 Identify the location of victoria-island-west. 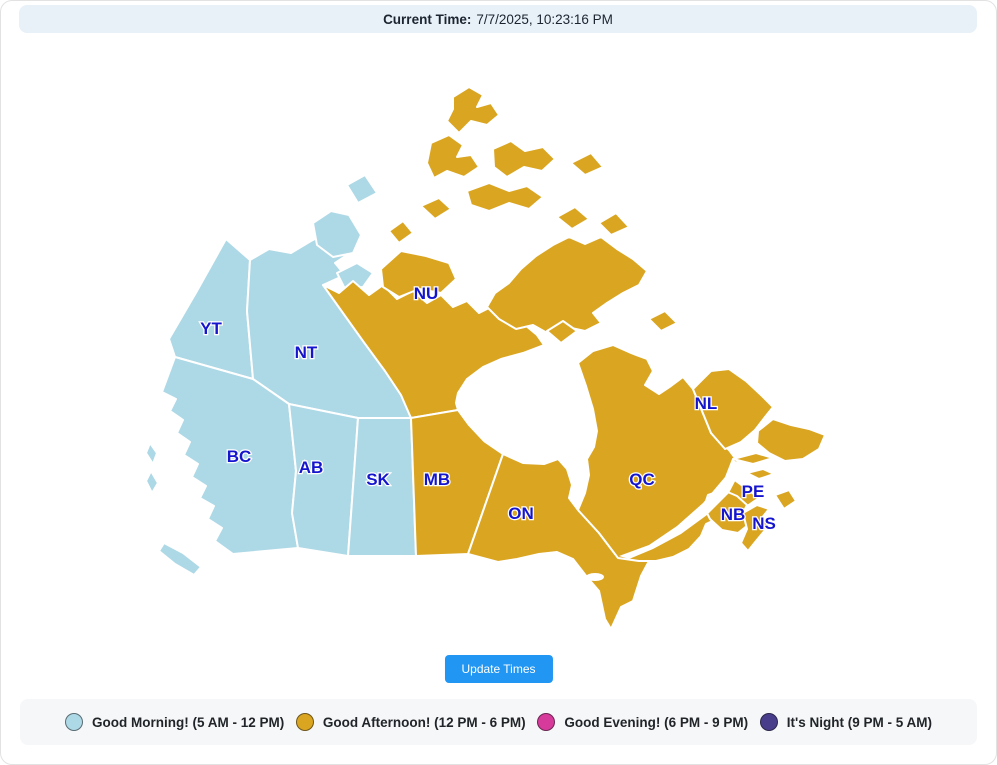
(355, 276).